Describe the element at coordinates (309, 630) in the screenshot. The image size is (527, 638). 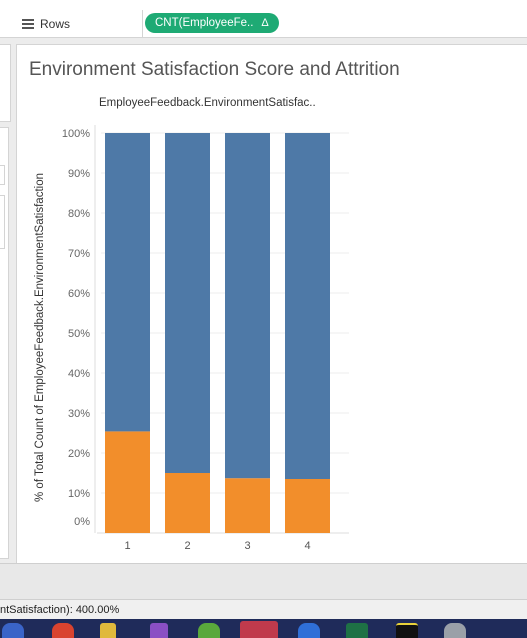
I see `app-blue-icon` at that location.